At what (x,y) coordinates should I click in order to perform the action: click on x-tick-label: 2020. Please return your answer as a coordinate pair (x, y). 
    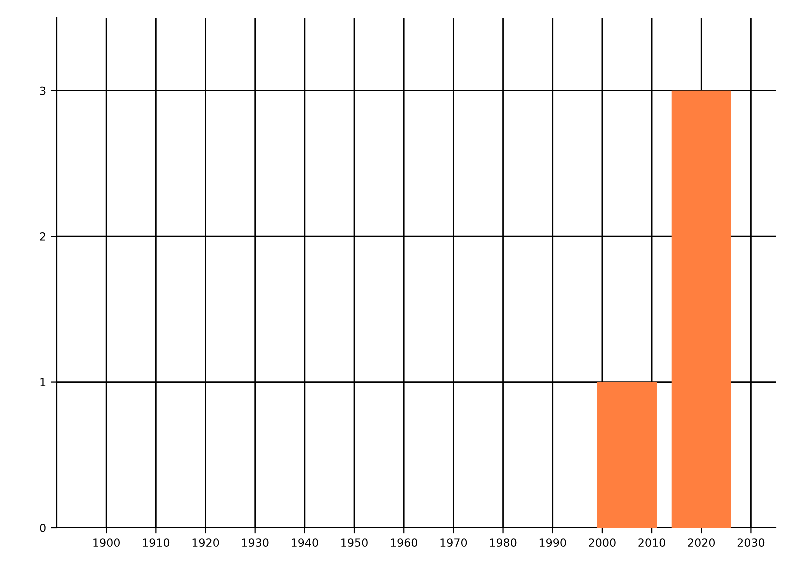
    Looking at the image, I should click on (702, 543).